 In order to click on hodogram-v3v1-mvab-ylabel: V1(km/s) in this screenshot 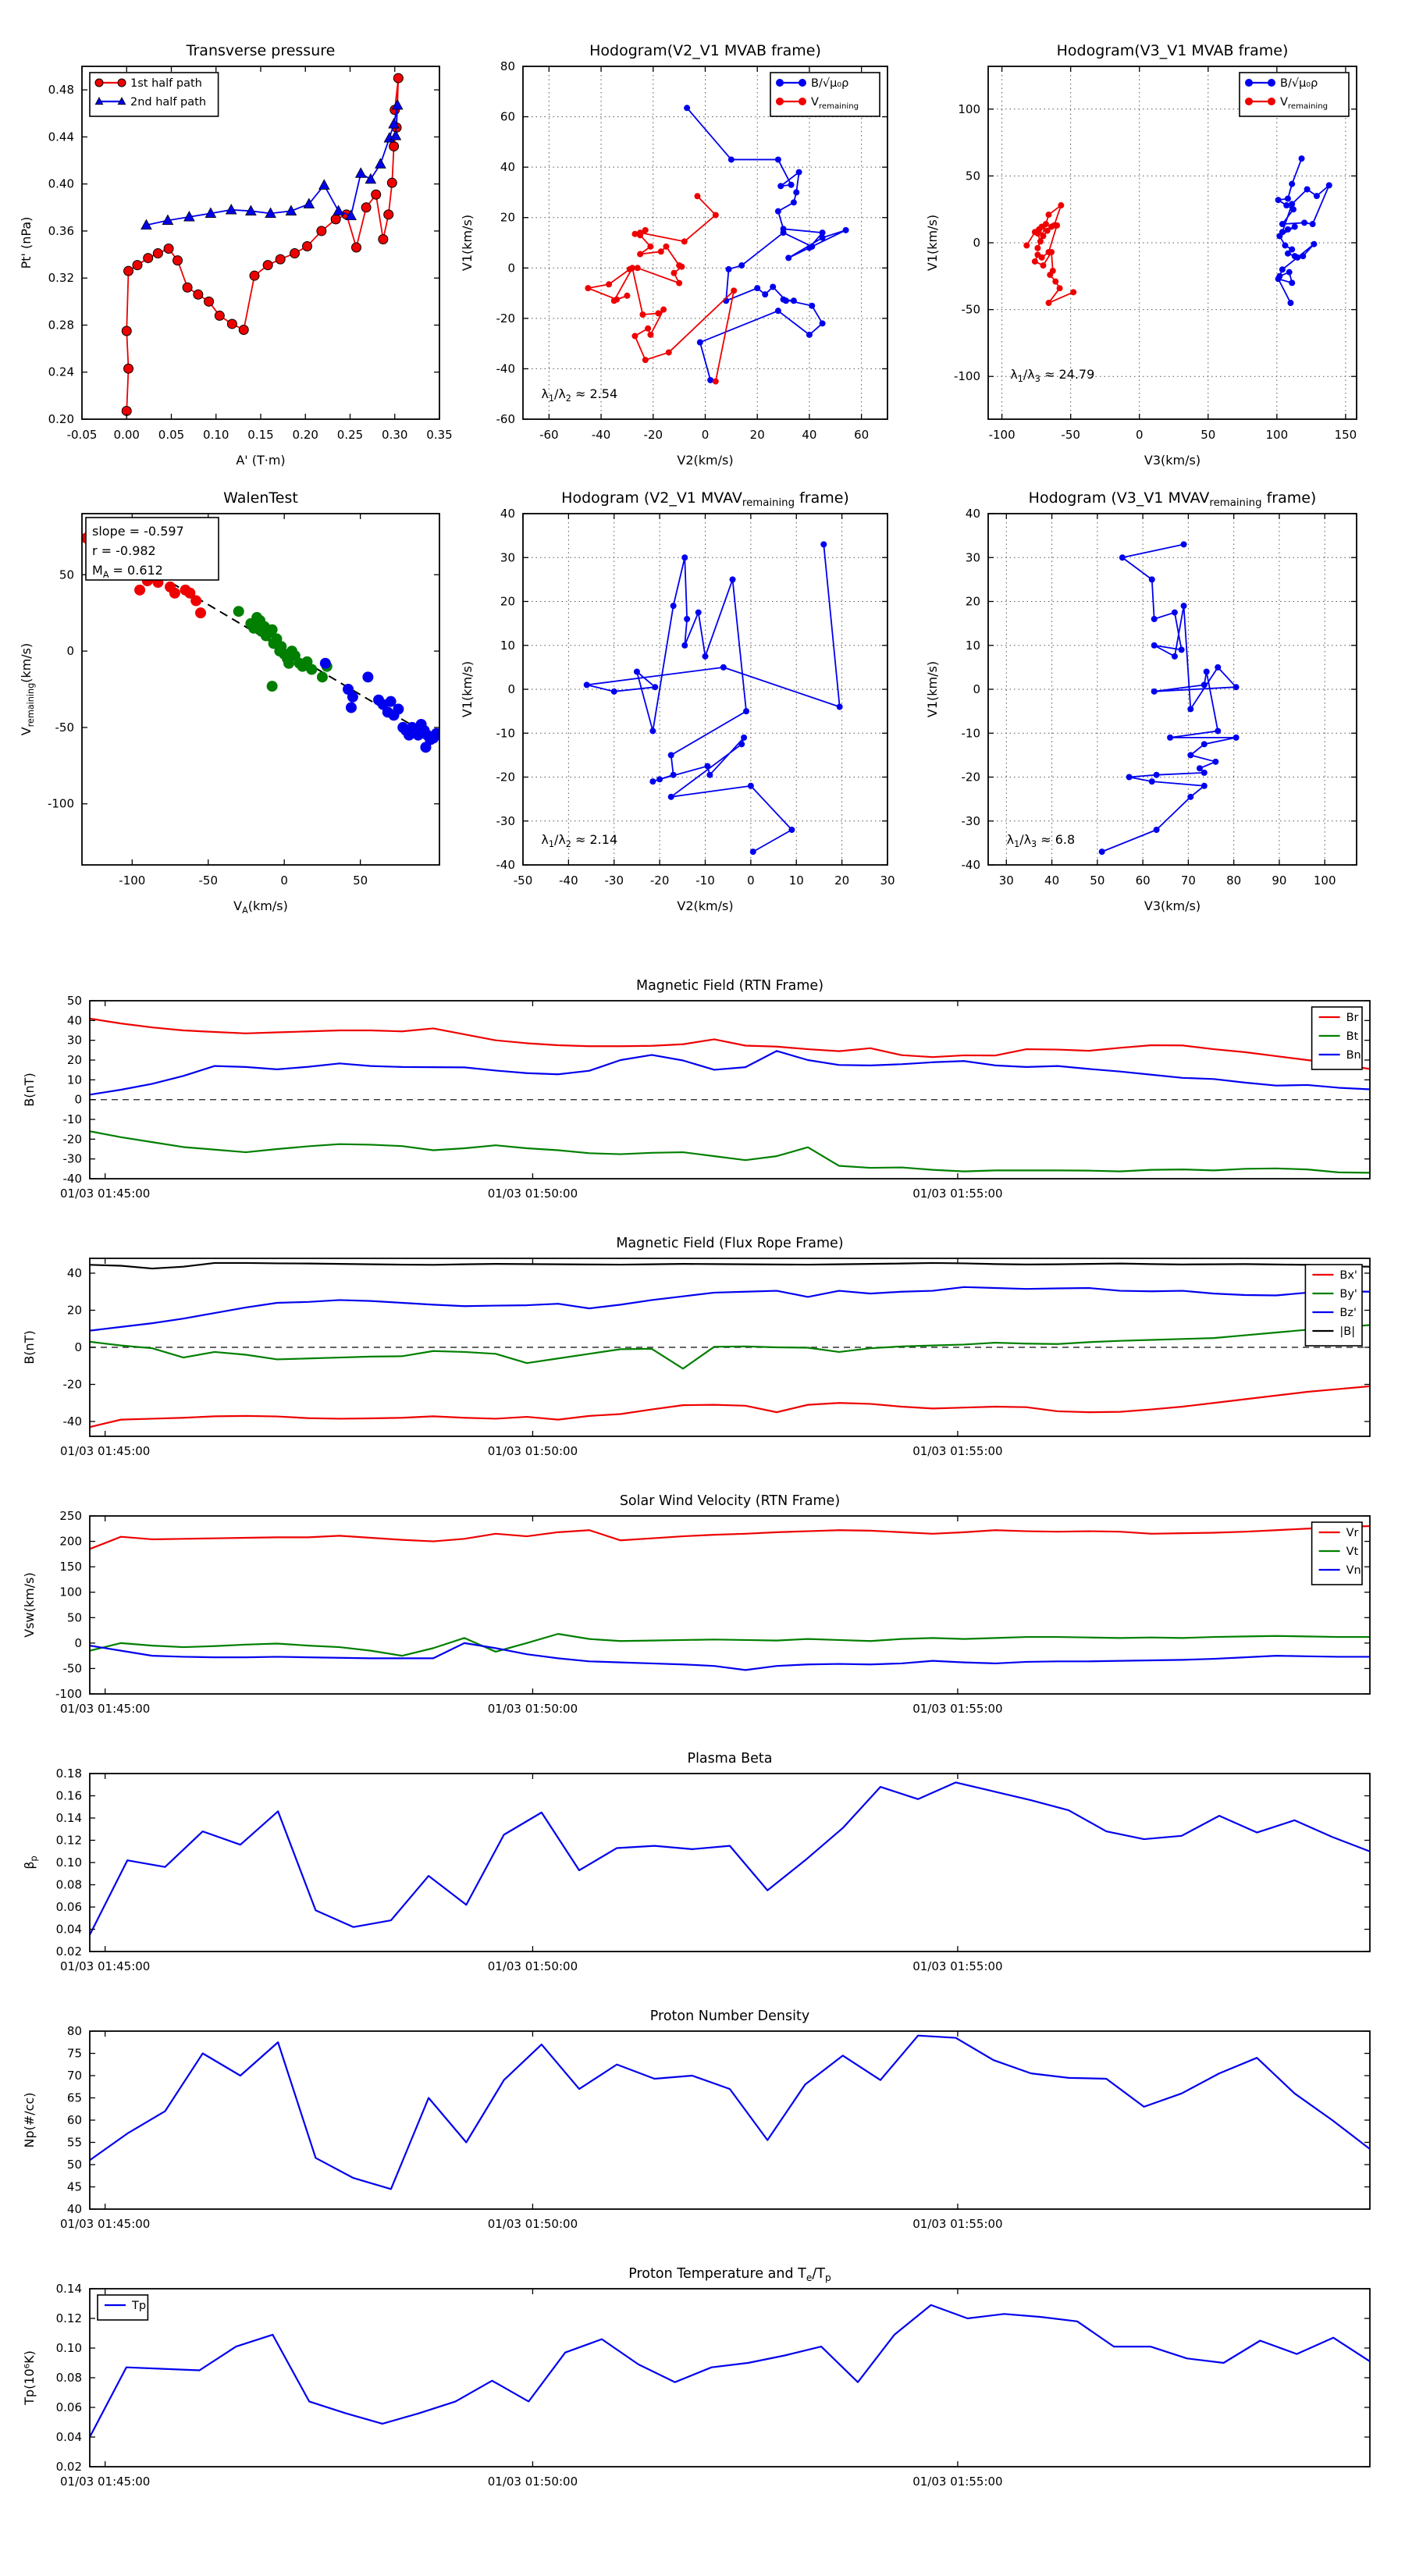, I will do `click(933, 243)`.